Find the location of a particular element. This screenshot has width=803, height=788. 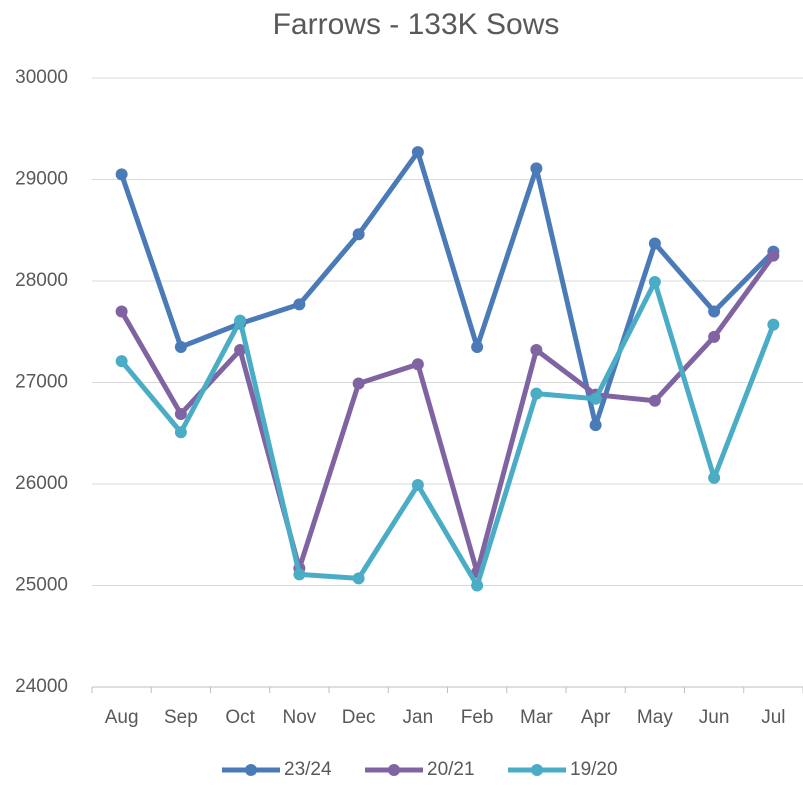

x-tick-label: Dec is located at coordinates (359, 717).